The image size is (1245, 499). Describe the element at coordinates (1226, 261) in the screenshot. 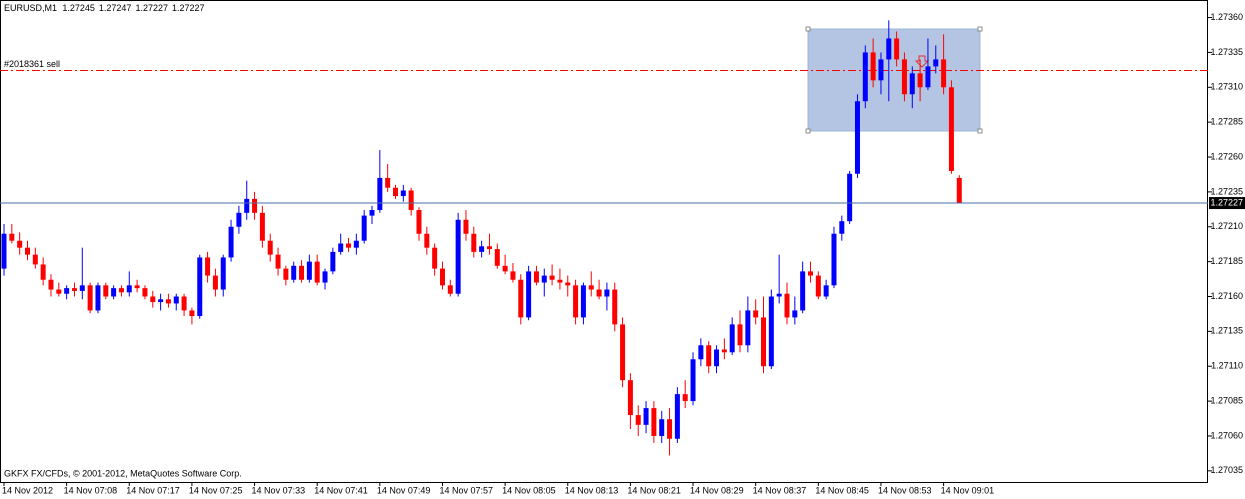

I see `y-tick-label: 1.27185` at that location.